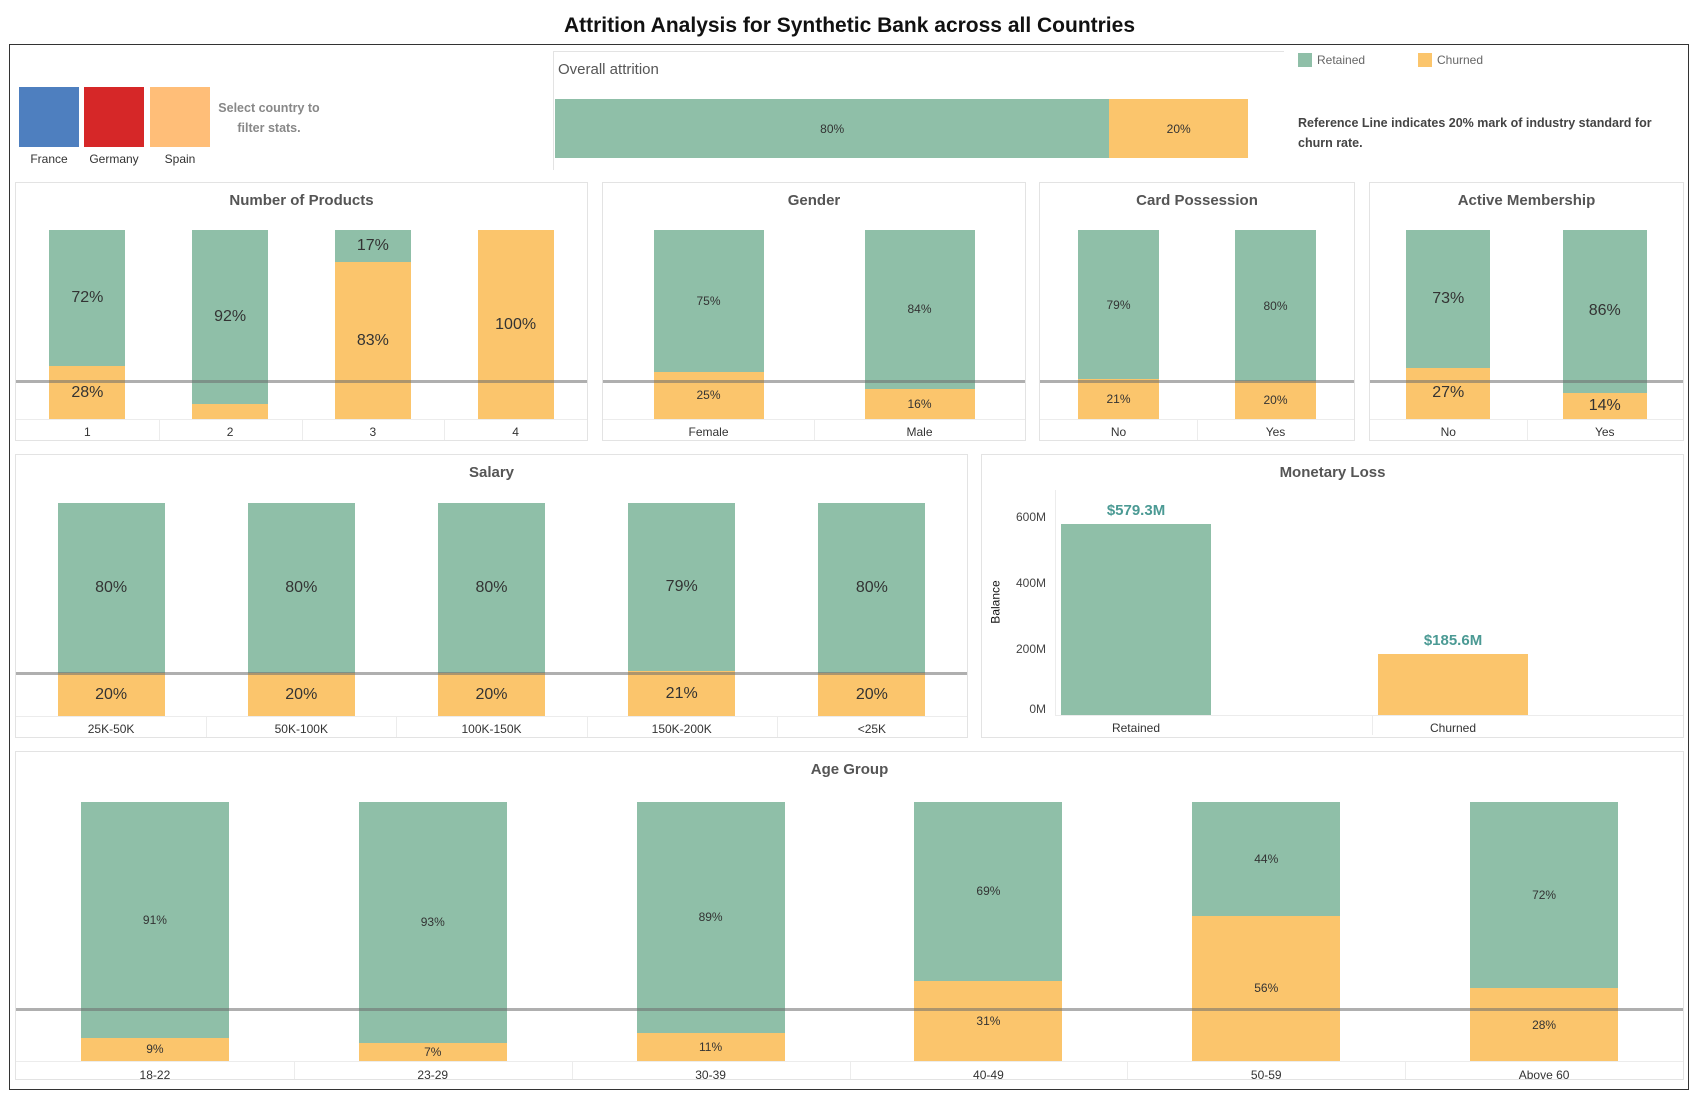 The width and height of the screenshot is (1699, 1099). What do you see at coordinates (919, 432) in the screenshot?
I see `gender-category-label: Male` at bounding box center [919, 432].